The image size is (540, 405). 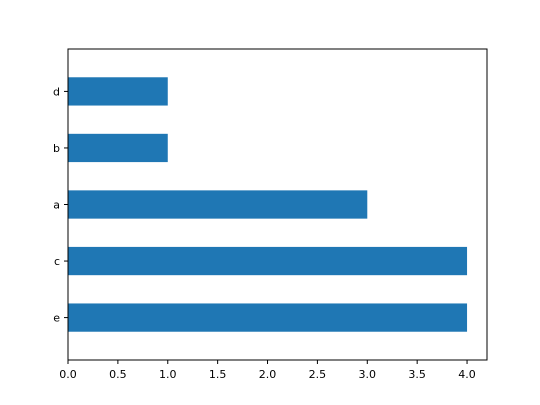 I want to click on y-tick-label: c, so click(x=57, y=261).